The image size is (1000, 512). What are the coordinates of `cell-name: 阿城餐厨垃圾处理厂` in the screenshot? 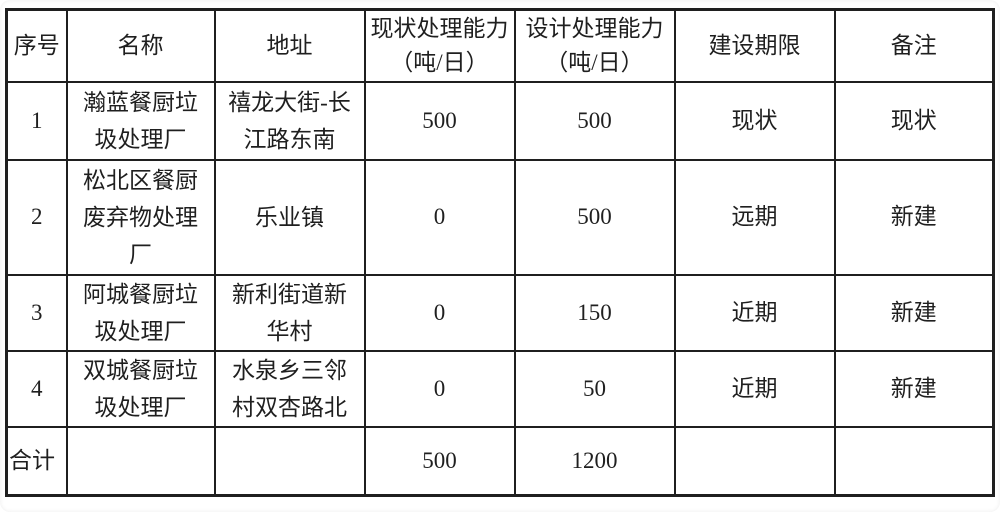 It's located at (140, 312).